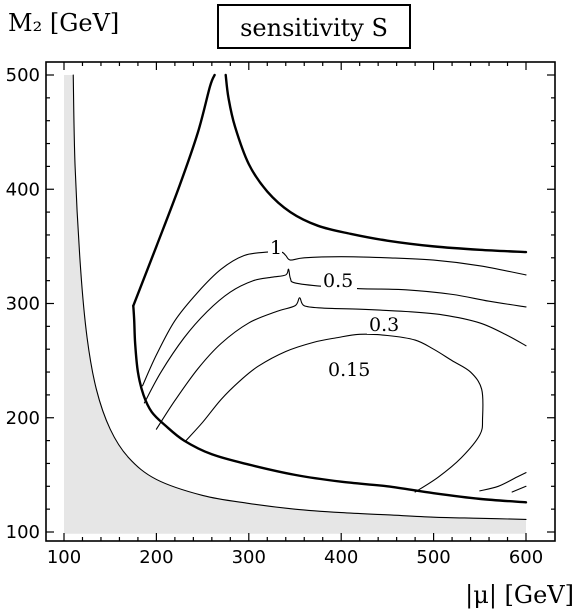 The image size is (579, 616). What do you see at coordinates (23, 418) in the screenshot?
I see `y-tick-label: 200` at bounding box center [23, 418].